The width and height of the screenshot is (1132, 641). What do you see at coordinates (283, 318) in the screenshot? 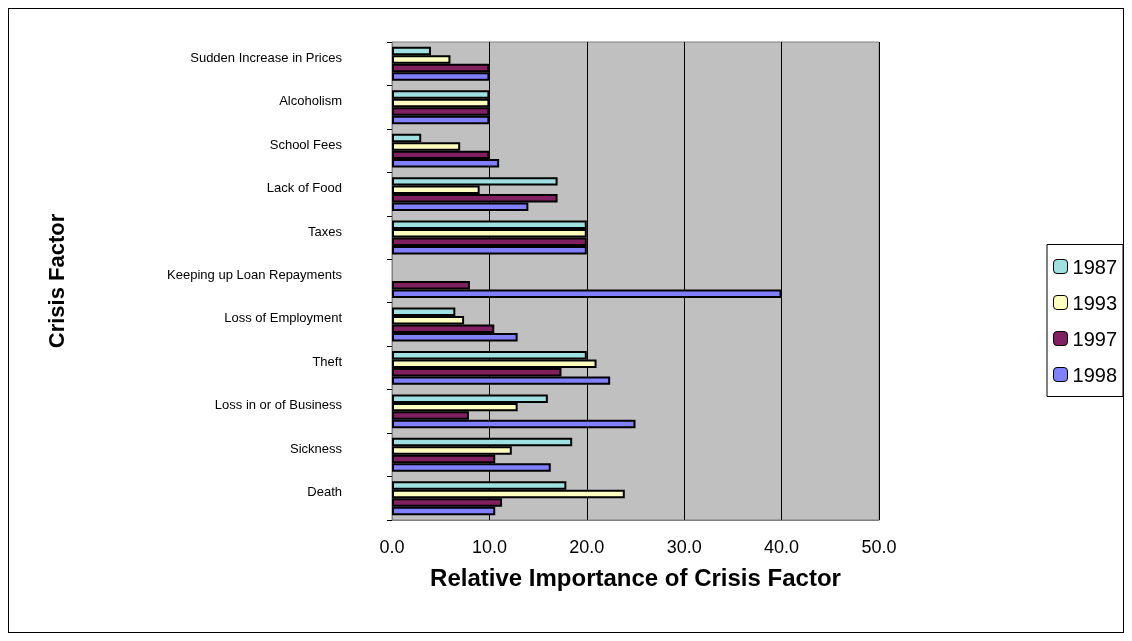
I see `y-tick-label: Loss of Employment` at bounding box center [283, 318].